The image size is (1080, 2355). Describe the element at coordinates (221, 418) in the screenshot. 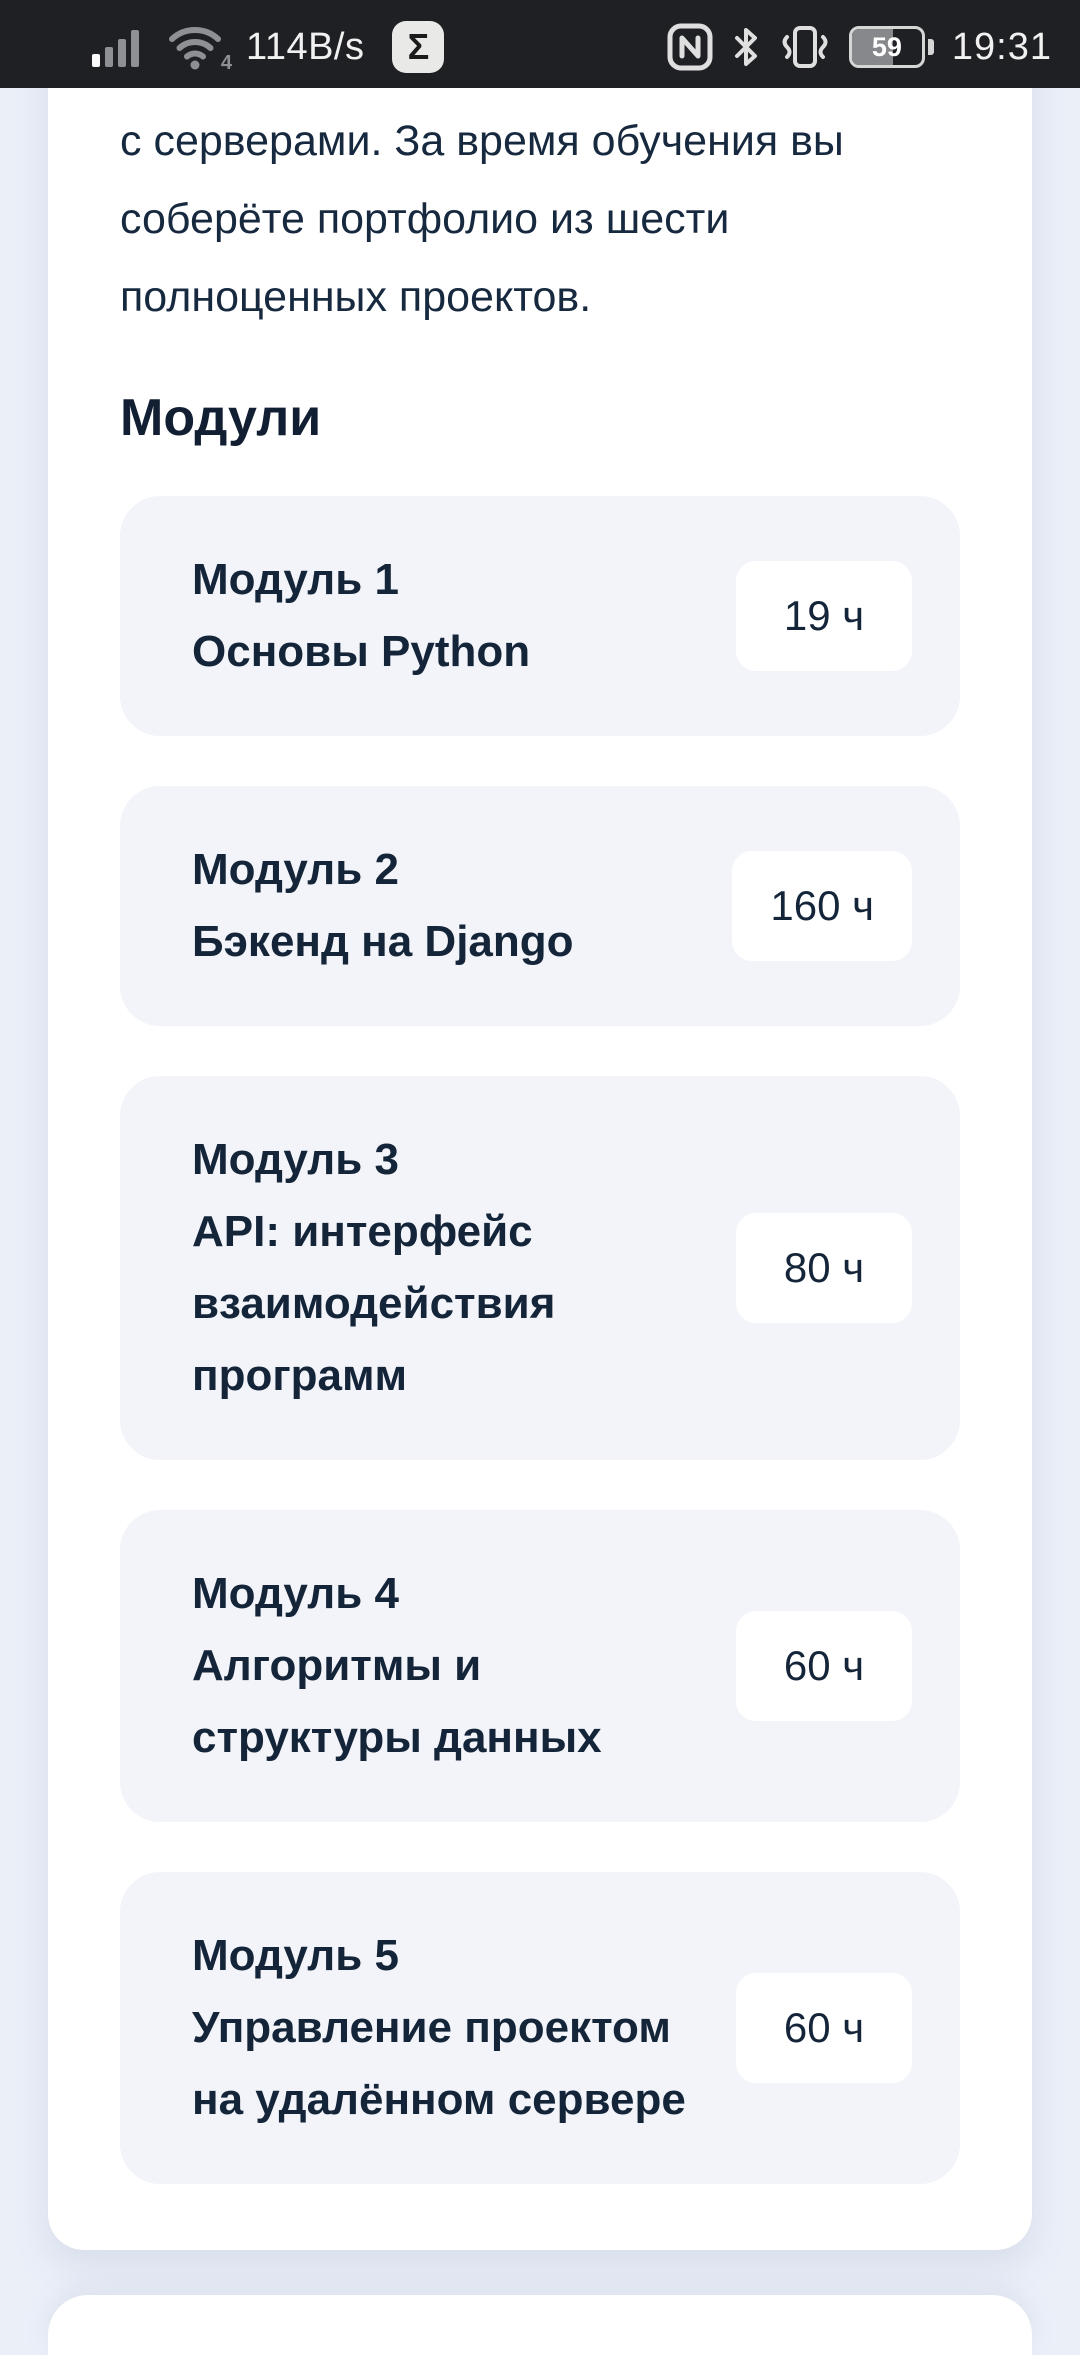

I see `section-title-modules: Модули` at that location.